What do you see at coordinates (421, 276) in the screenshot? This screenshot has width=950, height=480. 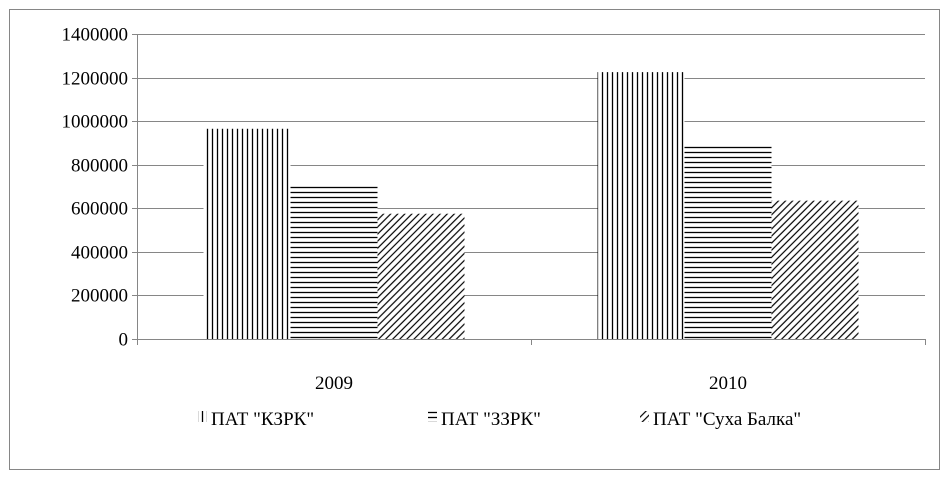 I see `bar-3-2009` at bounding box center [421, 276].